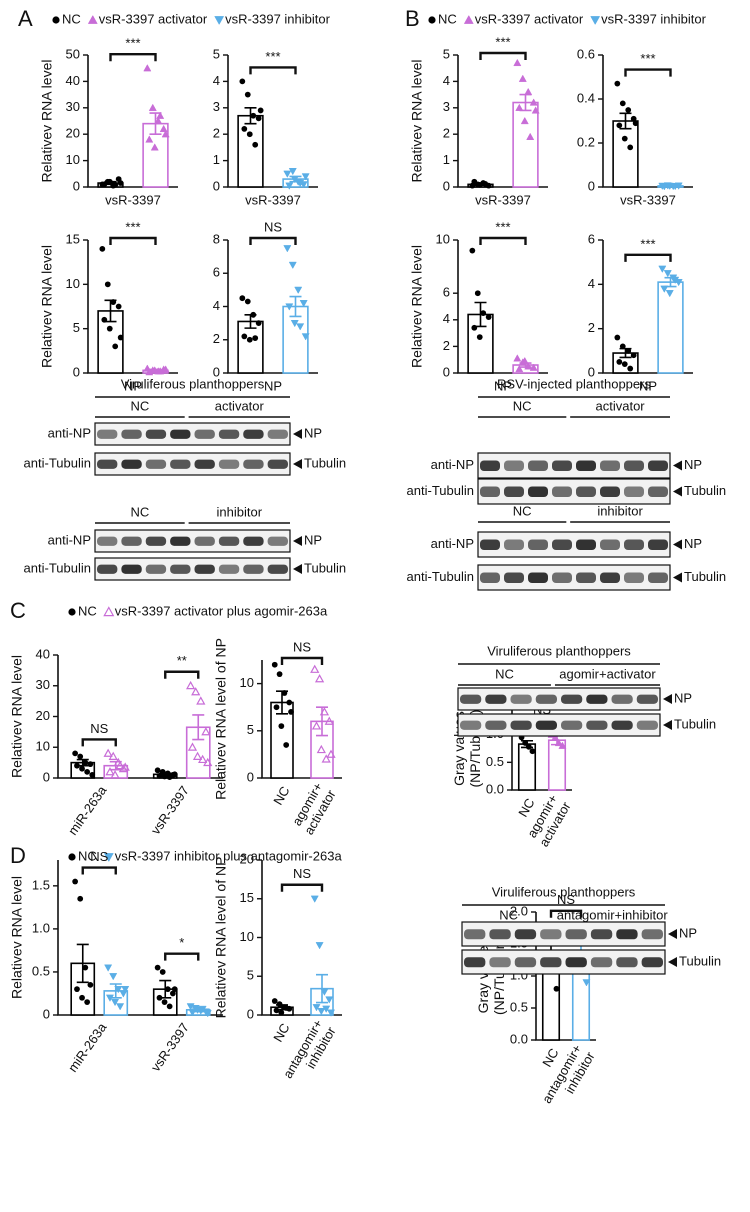 The image size is (750, 1212). What do you see at coordinates (216, 238) in the screenshot?
I see `y-tick-label: 8` at bounding box center [216, 238].